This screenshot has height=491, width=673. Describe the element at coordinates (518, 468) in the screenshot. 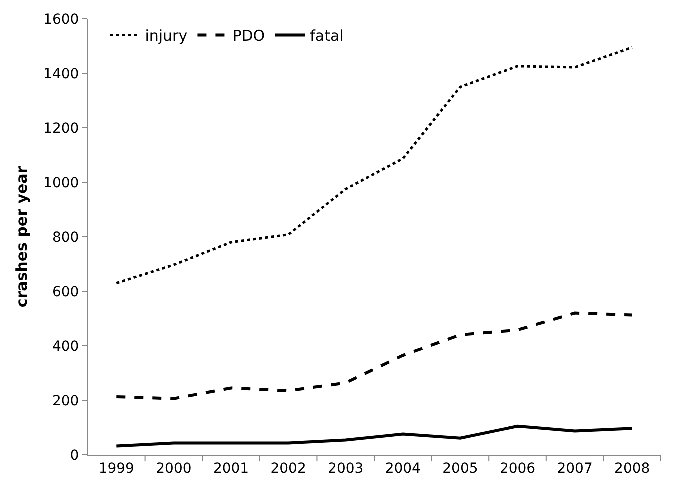

I see `x-tick-label: 2006` at that location.